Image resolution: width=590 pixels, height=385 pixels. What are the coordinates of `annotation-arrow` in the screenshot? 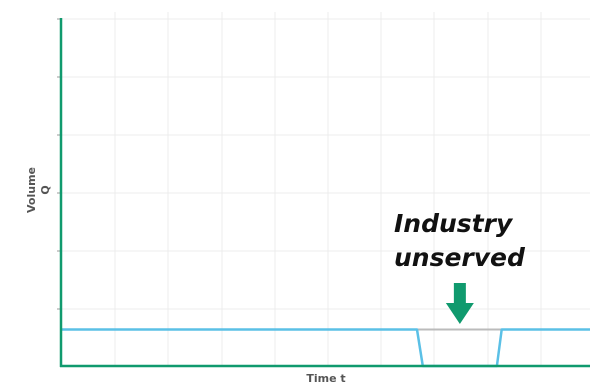 It's located at (459, 303).